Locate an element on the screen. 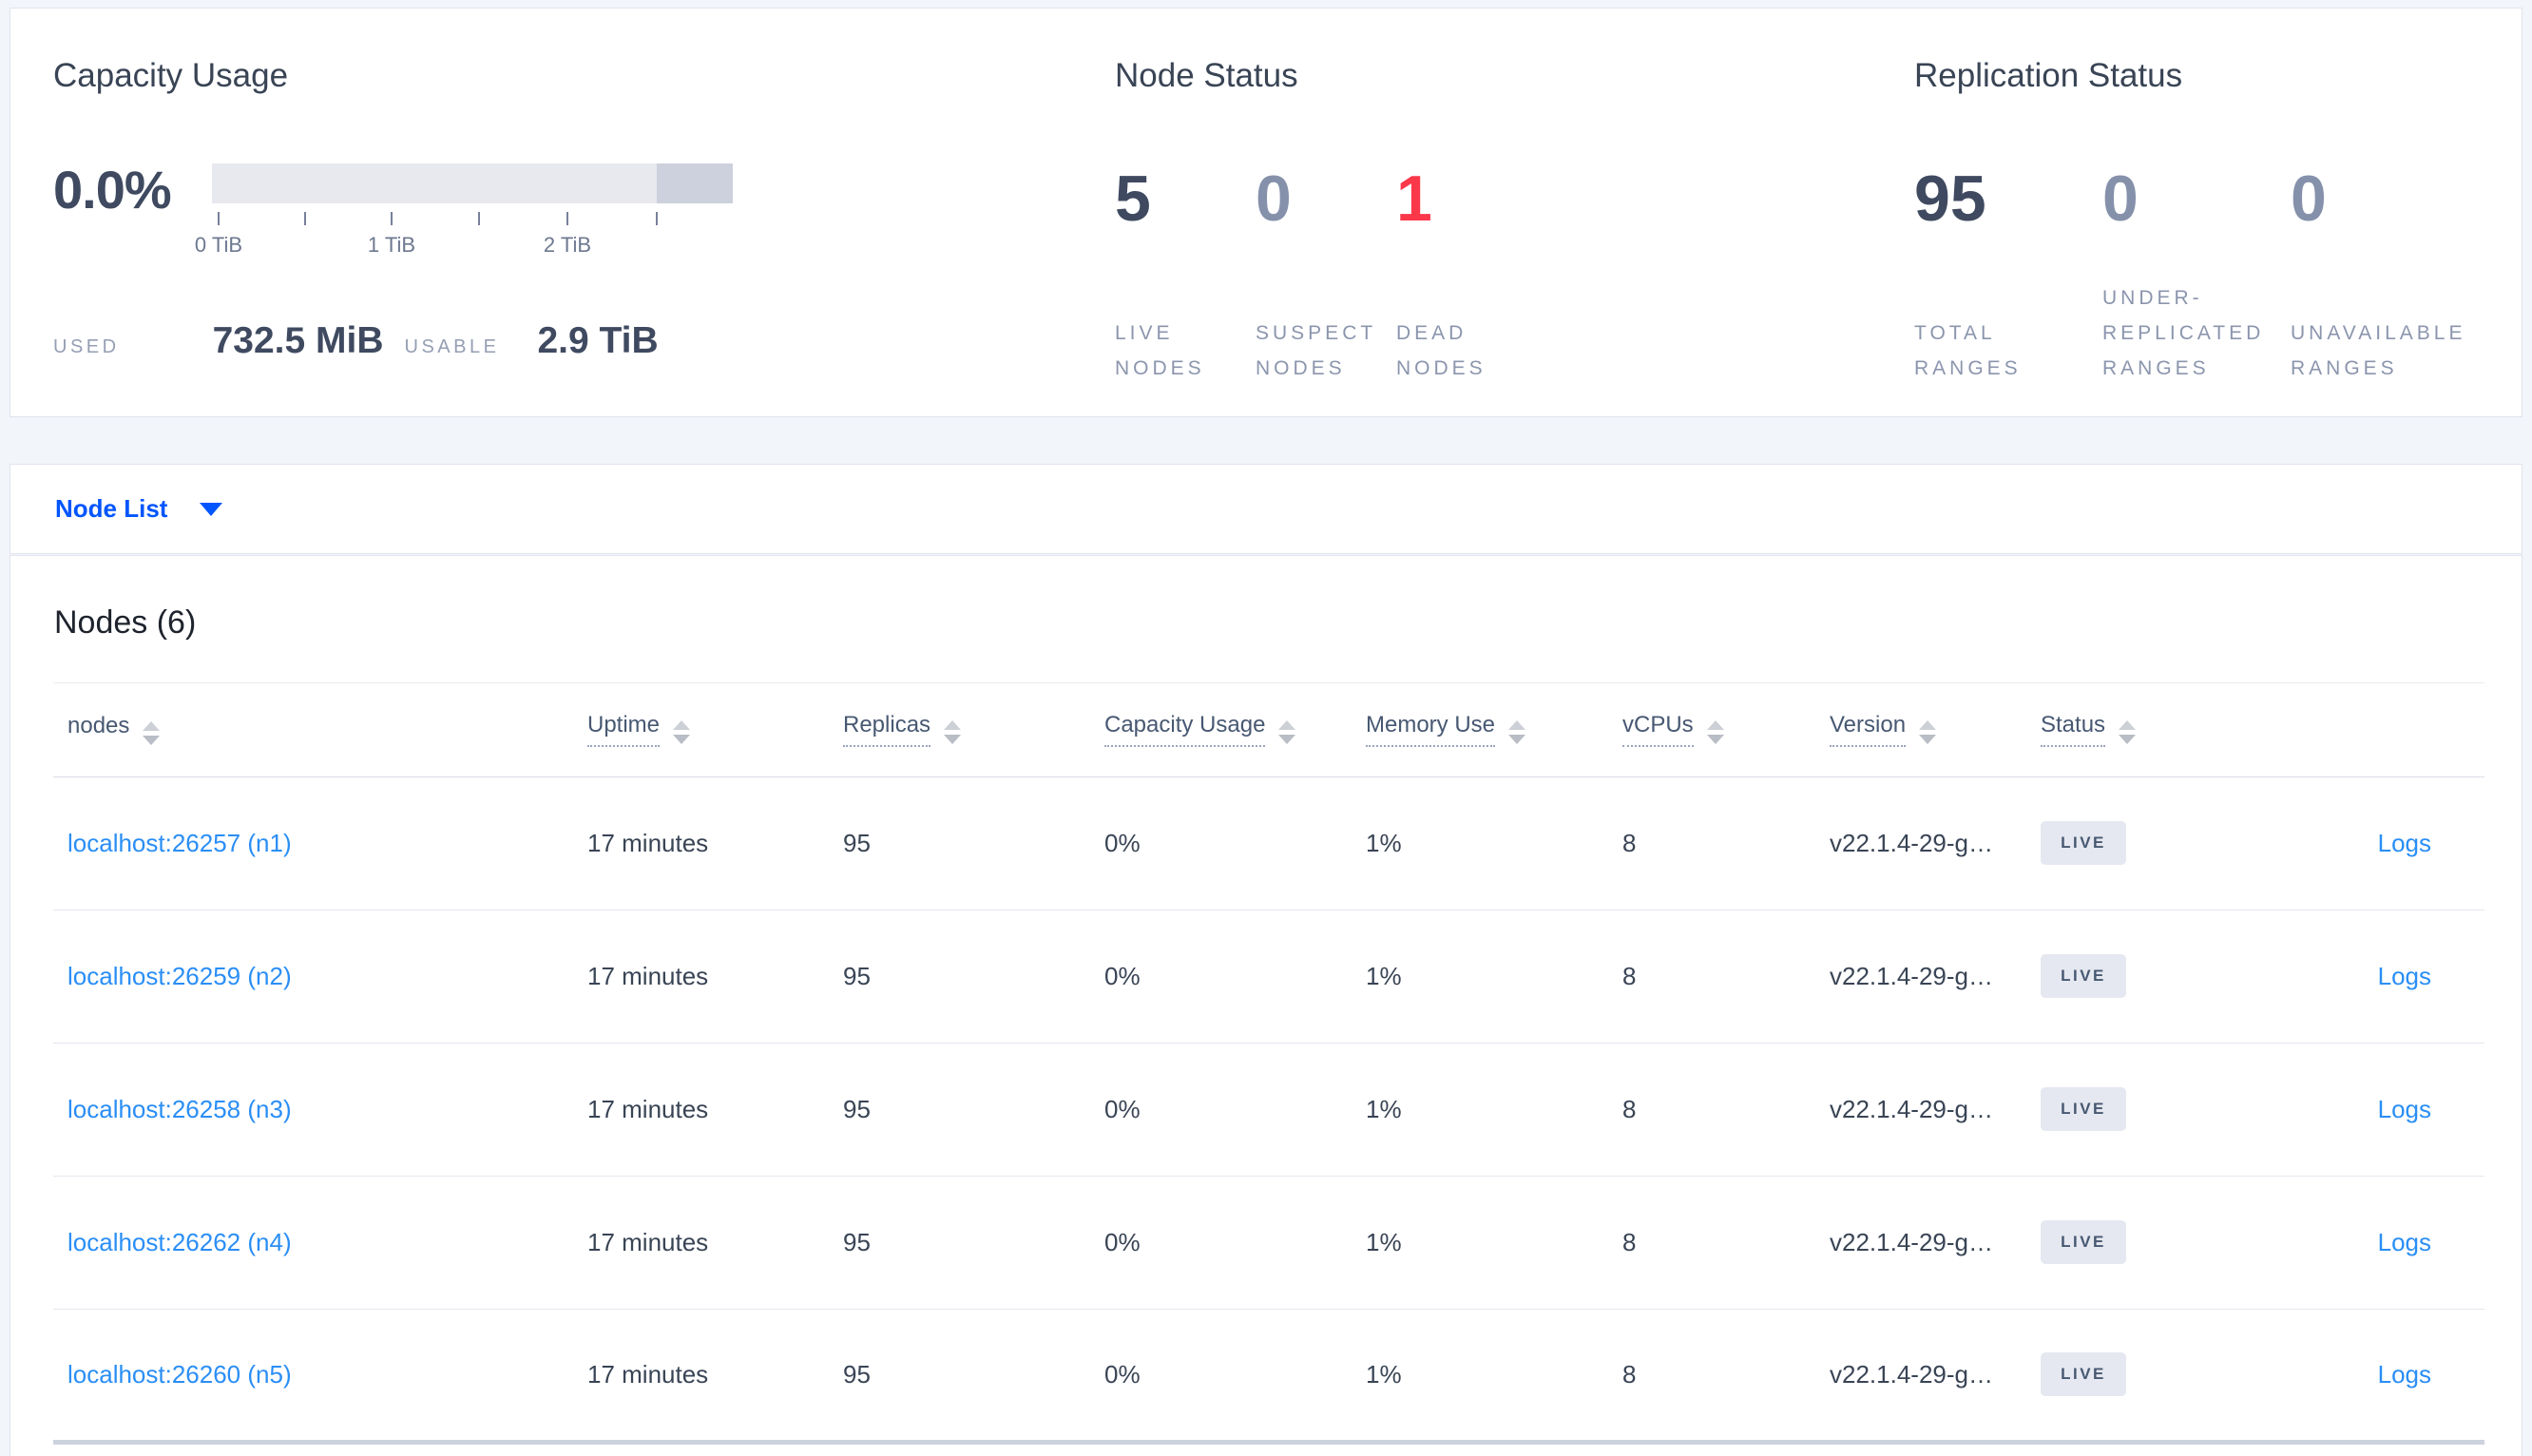 The image size is (2532, 1456). capacity-usable-value: 2.9 TiB is located at coordinates (598, 340).